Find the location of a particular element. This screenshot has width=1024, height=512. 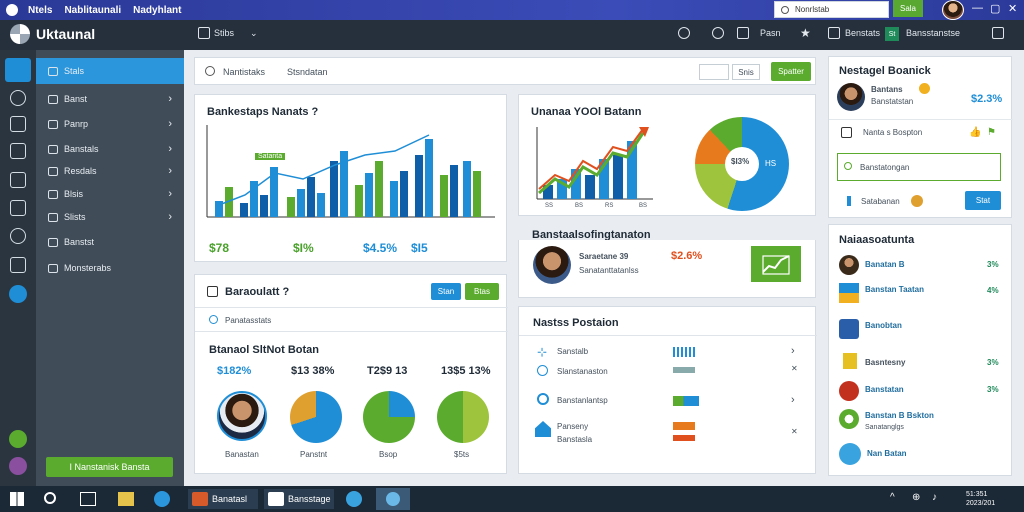

status-row-label: Sanstalb is located at coordinates (573, 351).